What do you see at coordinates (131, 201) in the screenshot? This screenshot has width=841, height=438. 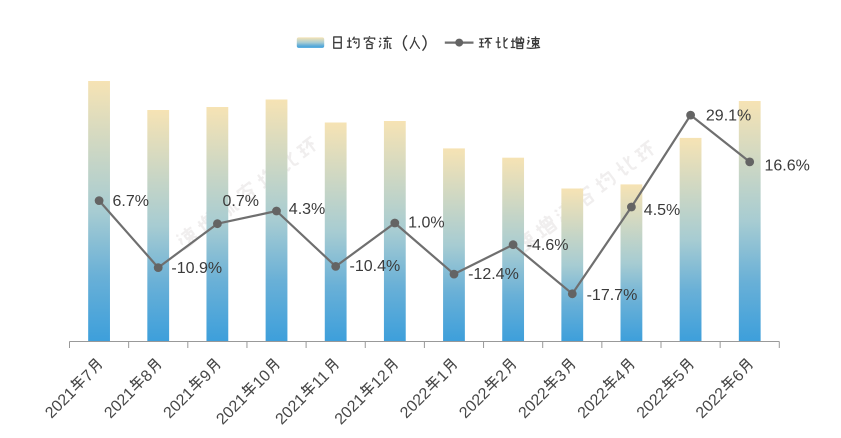 I see `svg-text: 6.7%` at bounding box center [131, 201].